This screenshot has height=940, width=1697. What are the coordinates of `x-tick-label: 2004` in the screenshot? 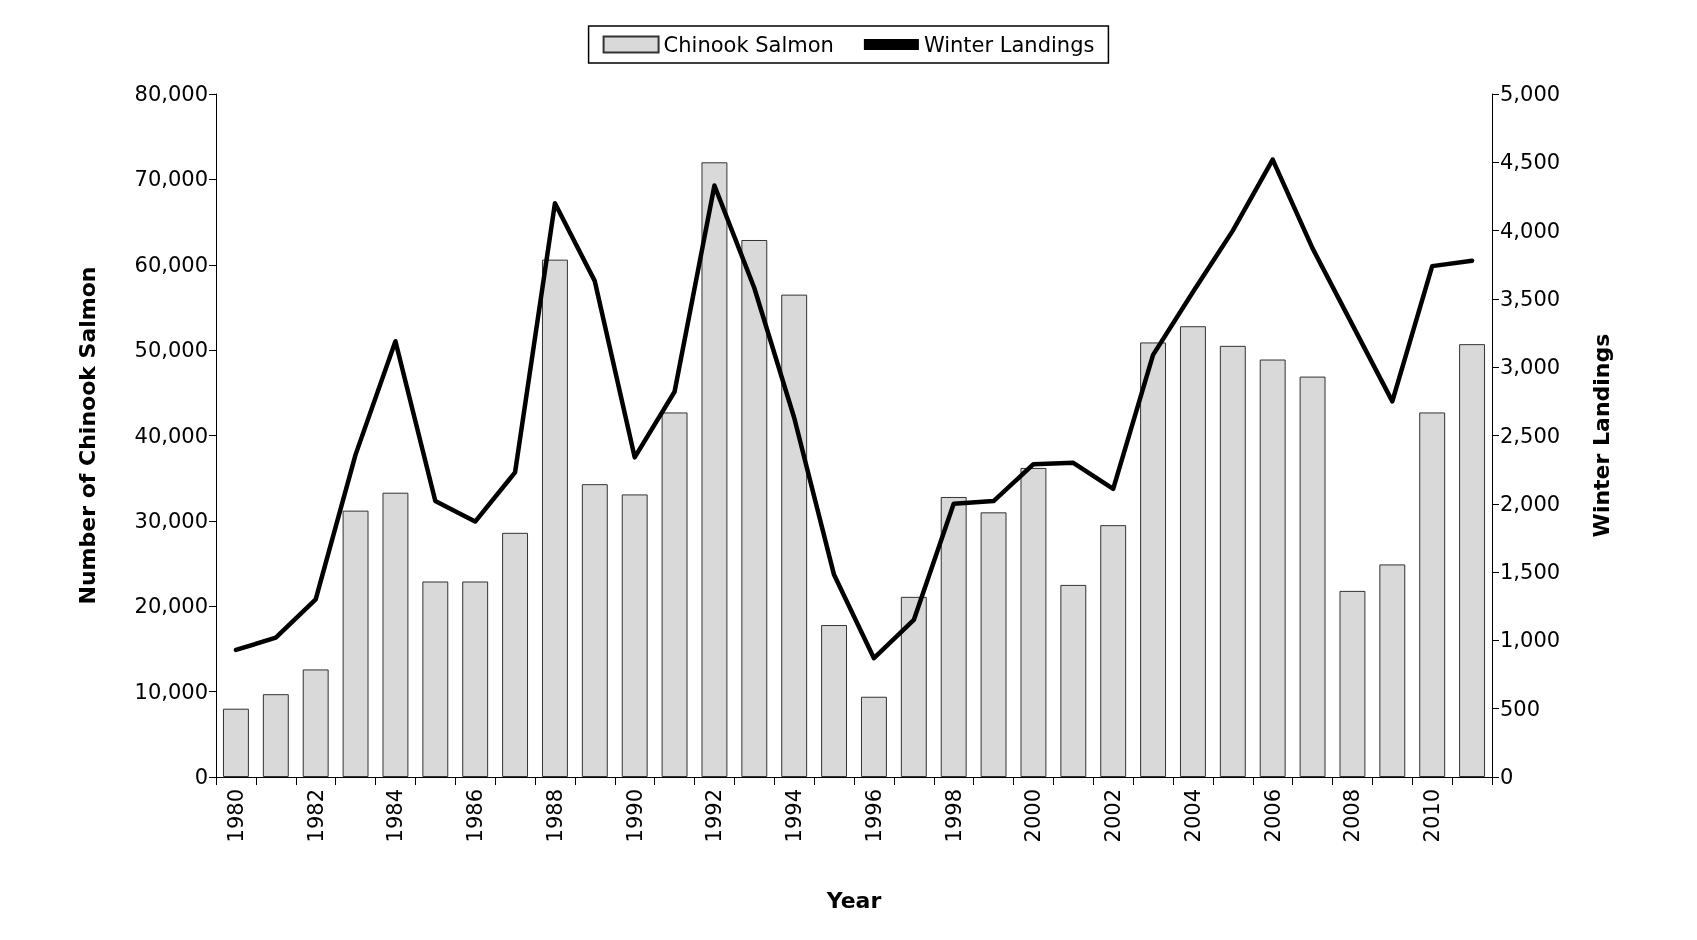 It's located at (1192, 816).